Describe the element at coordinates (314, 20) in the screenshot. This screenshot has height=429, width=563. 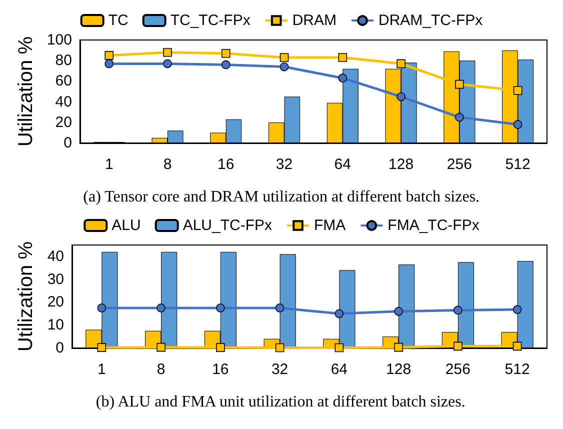
I see `legend-label: DRAM` at that location.